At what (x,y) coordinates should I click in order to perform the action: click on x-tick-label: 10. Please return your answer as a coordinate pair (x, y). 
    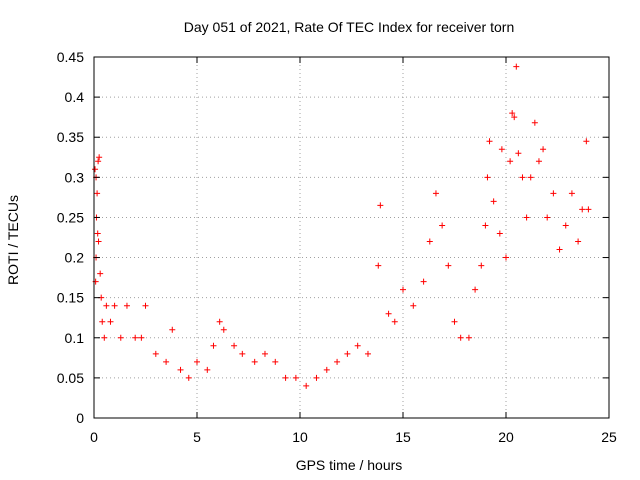
    Looking at the image, I should click on (300, 437).